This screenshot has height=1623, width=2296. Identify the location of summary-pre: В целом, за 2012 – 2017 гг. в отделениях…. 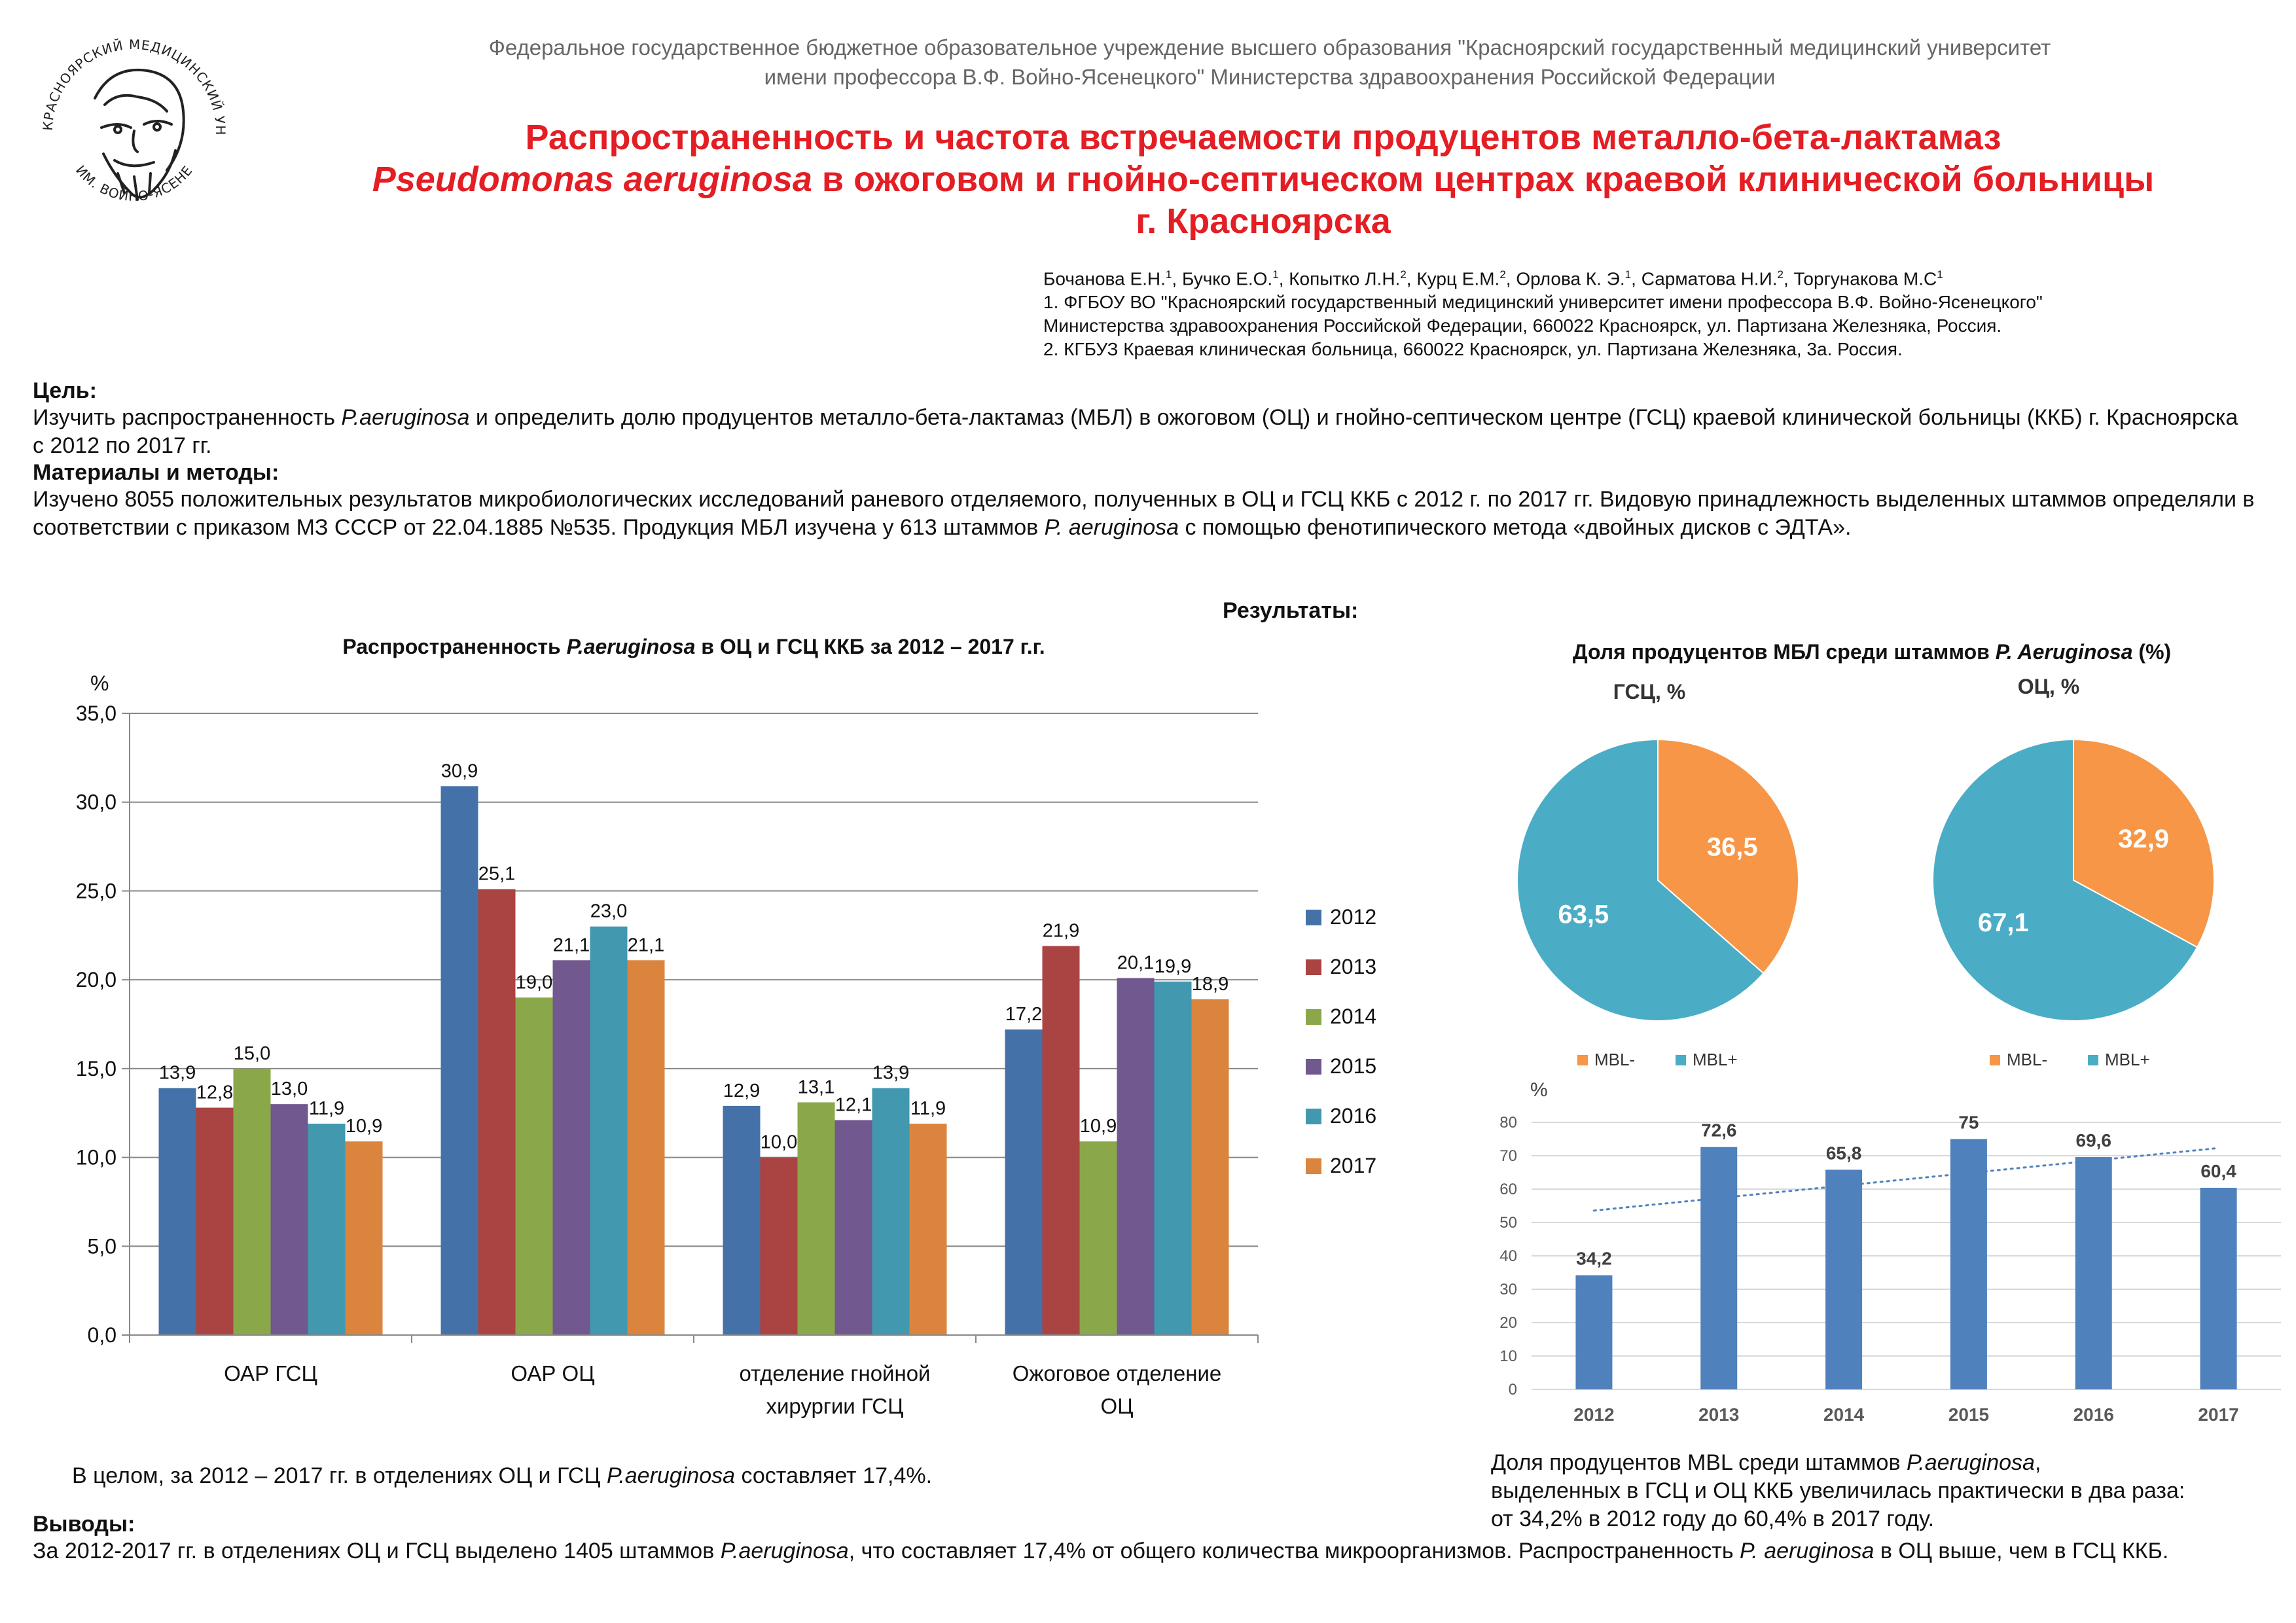
(339, 1475).